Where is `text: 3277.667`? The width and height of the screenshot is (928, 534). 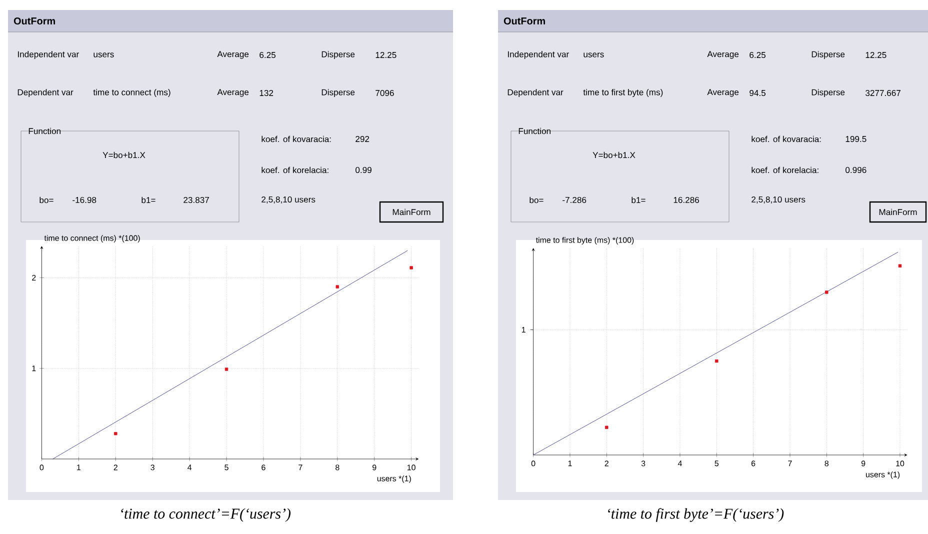 text: 3277.667 is located at coordinates (883, 93).